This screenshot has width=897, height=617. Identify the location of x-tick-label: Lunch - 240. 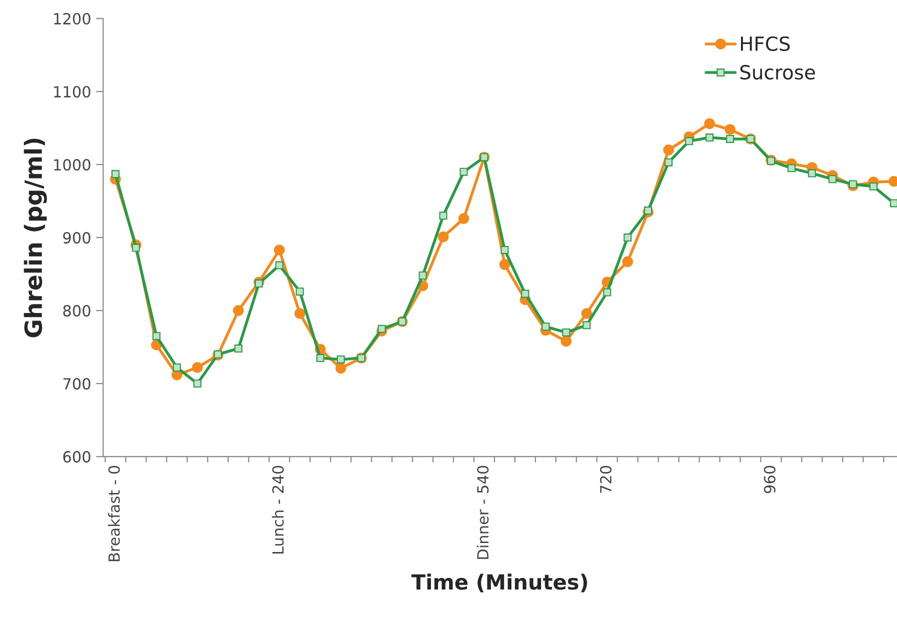
(278, 510).